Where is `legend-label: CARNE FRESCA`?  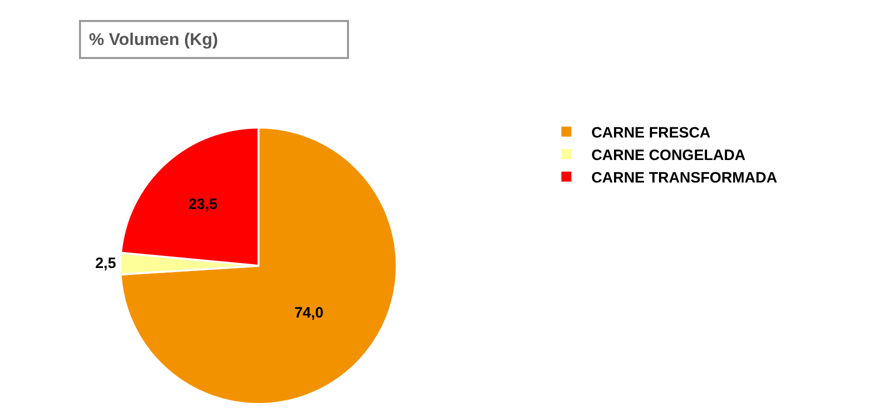
legend-label: CARNE FRESCA is located at coordinates (651, 133).